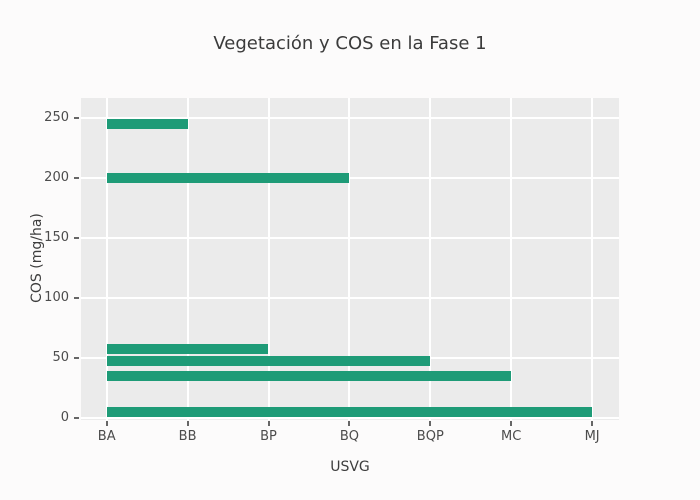 Image resolution: width=700 pixels, height=500 pixels. Describe the element at coordinates (511, 436) in the screenshot. I see `x-tick-label: MC` at that location.